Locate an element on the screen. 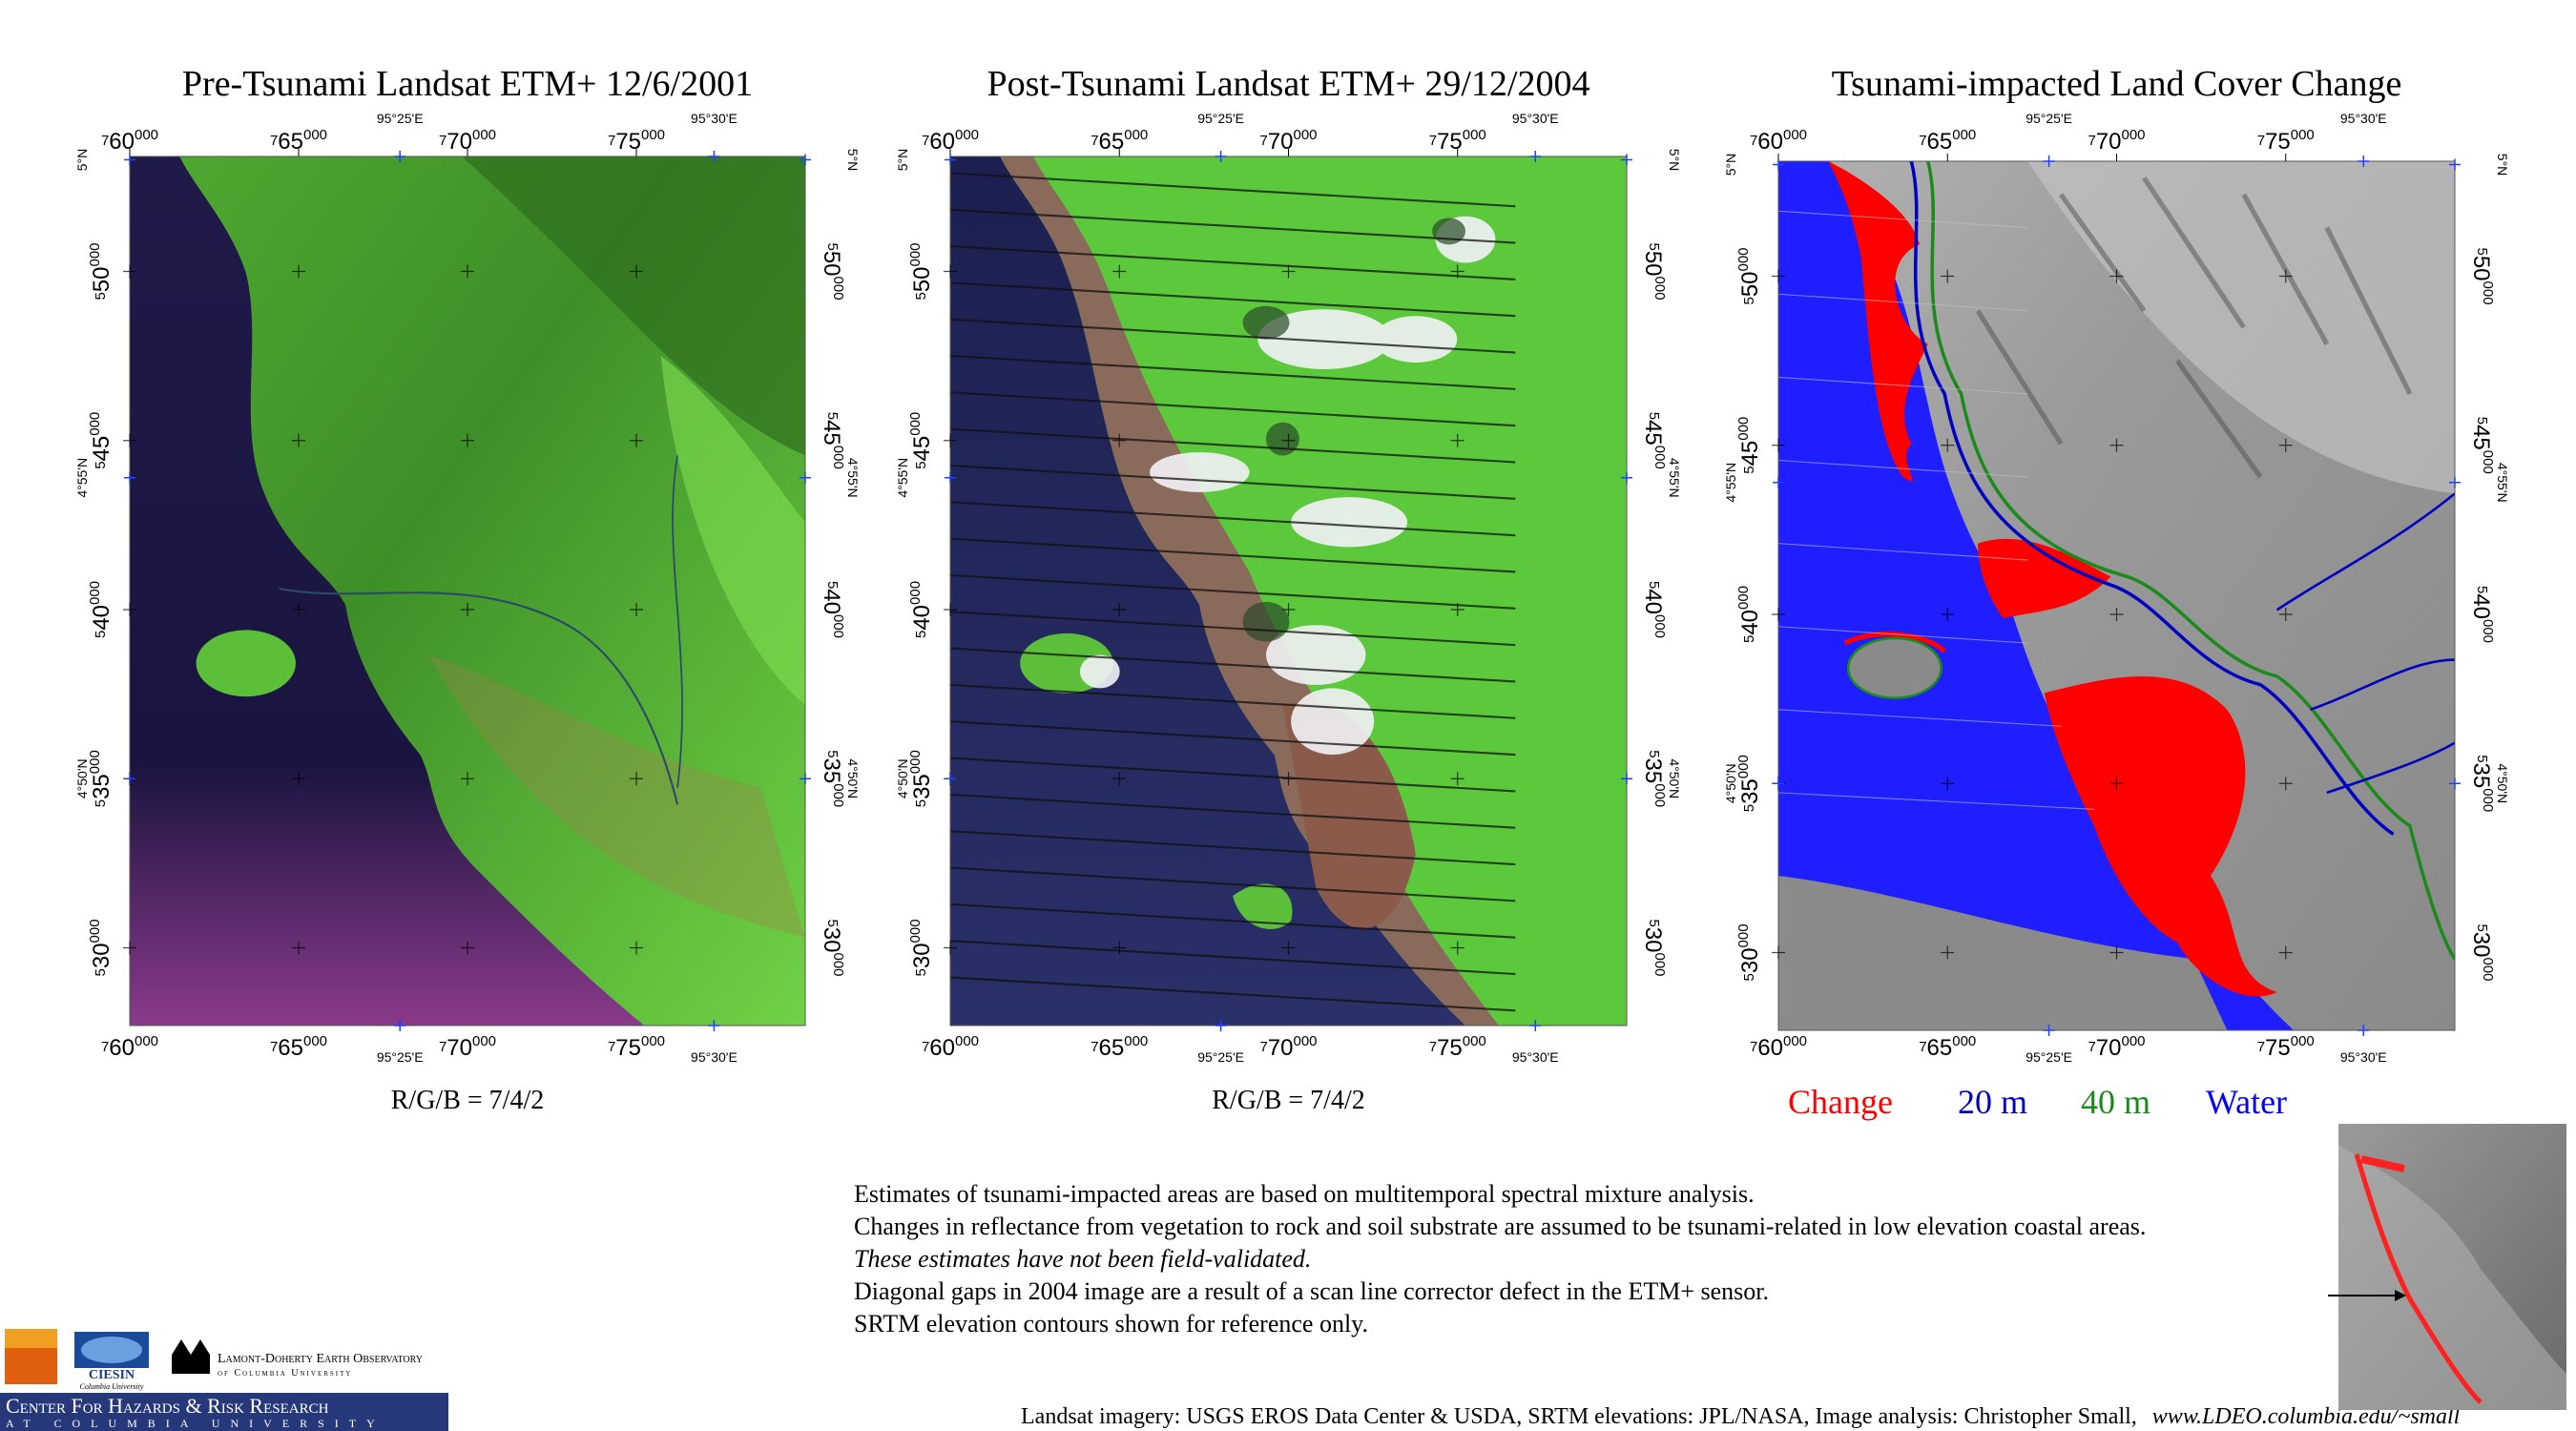 The width and height of the screenshot is (2576, 1431). legend-entry: 20 m is located at coordinates (1992, 1102).